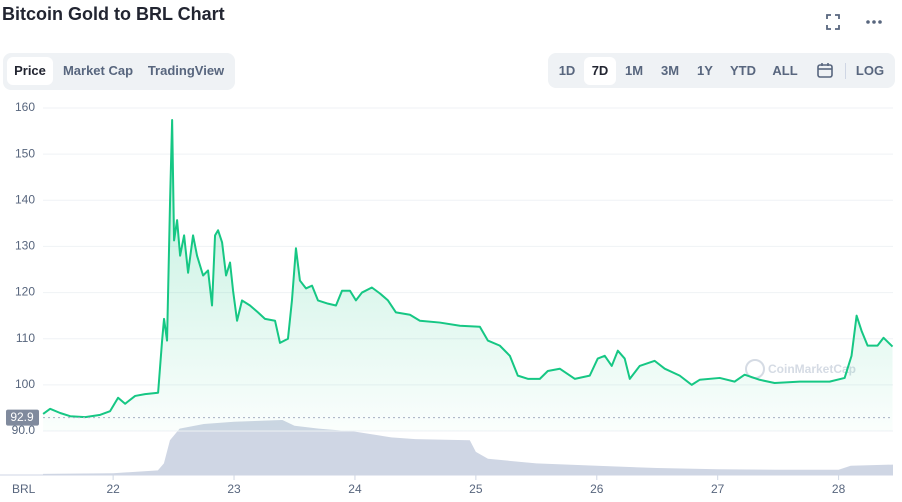 The width and height of the screenshot is (902, 502). I want to click on range-button: ALL, so click(785, 70).